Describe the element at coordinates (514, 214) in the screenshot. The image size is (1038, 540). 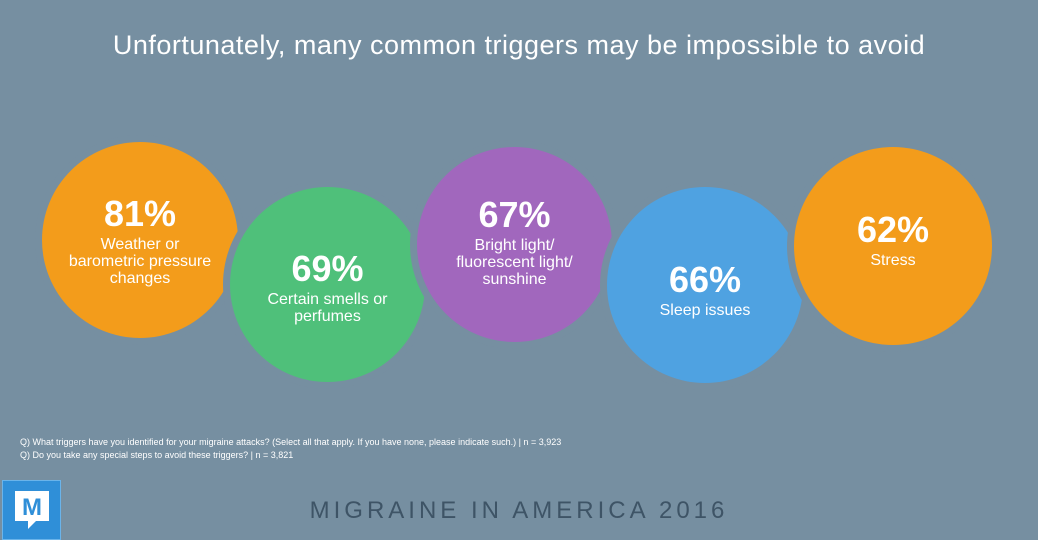
I see `trigger-percentage: 67%` at that location.